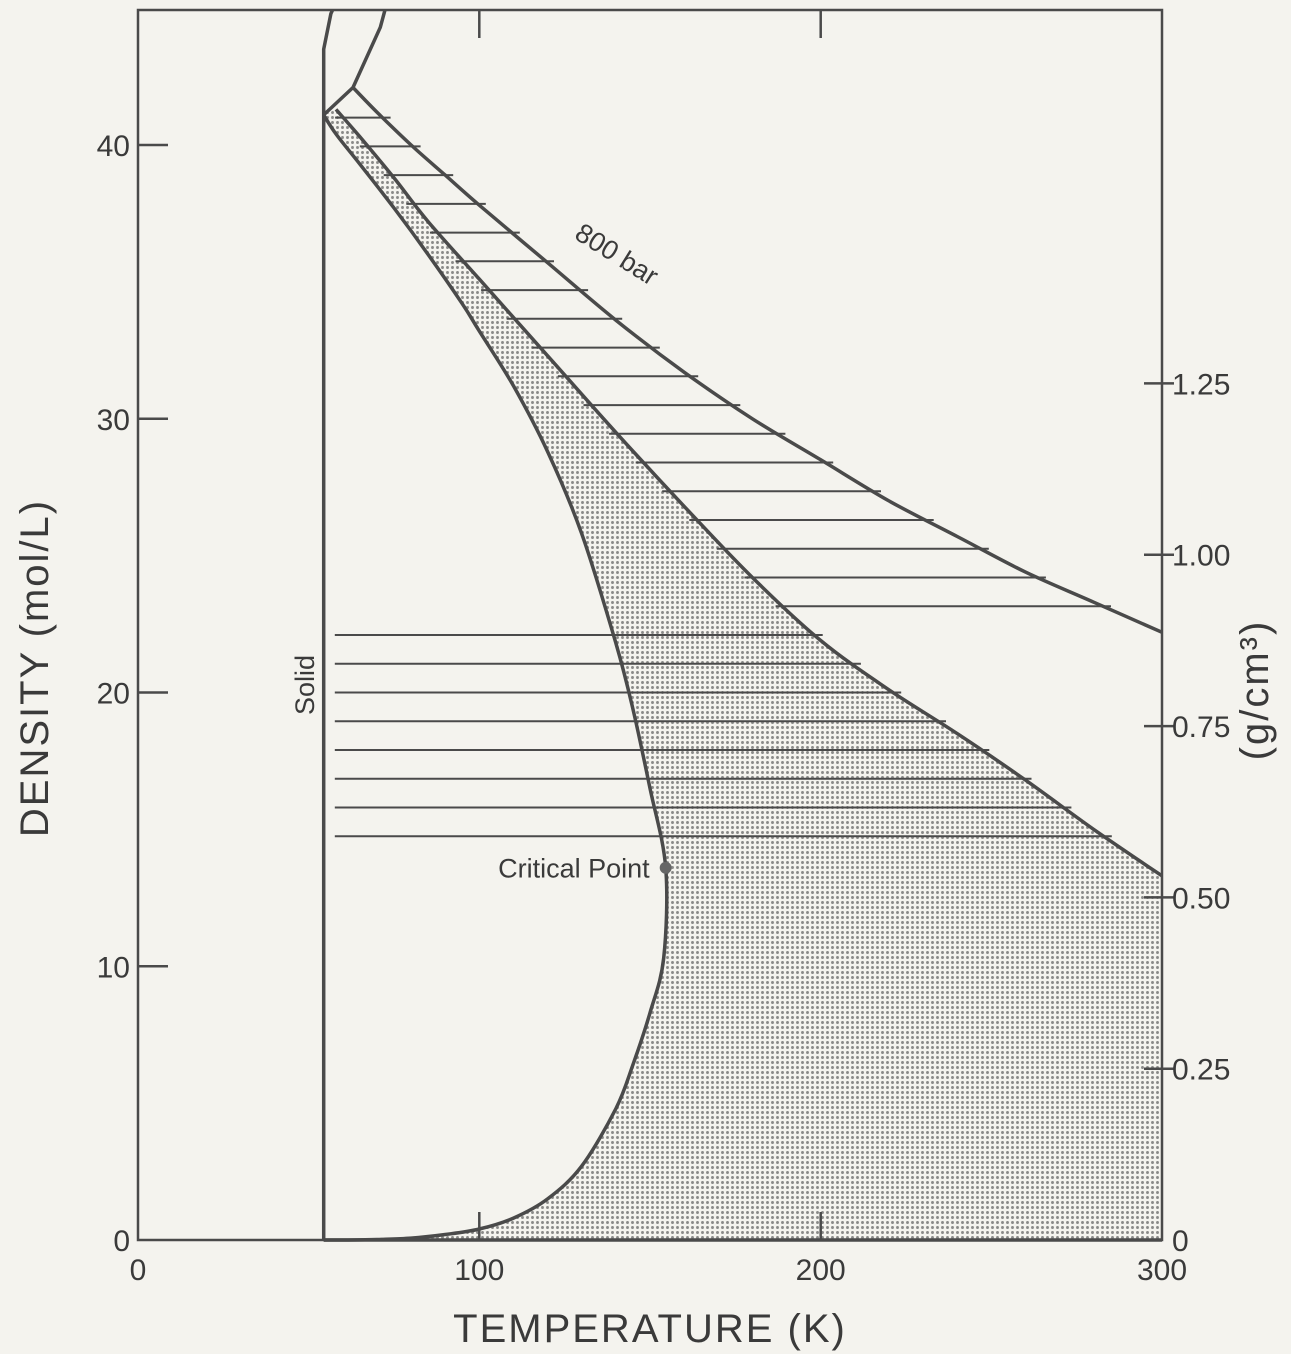 This screenshot has height=1354, width=1291. I want to click on y2-tick-label: 0.25, so click(1201, 1070).